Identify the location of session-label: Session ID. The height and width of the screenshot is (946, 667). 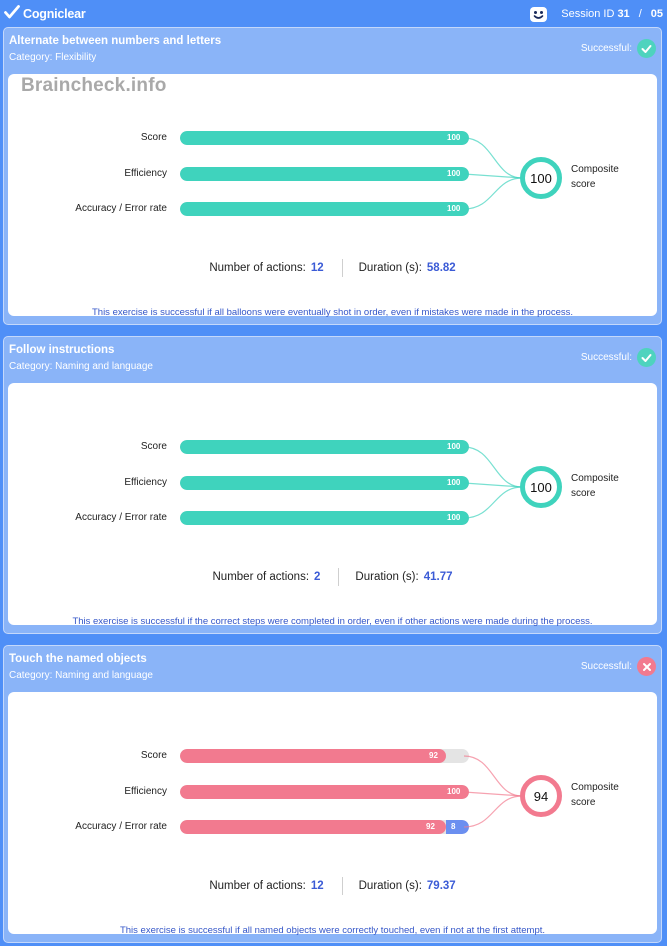
(588, 14).